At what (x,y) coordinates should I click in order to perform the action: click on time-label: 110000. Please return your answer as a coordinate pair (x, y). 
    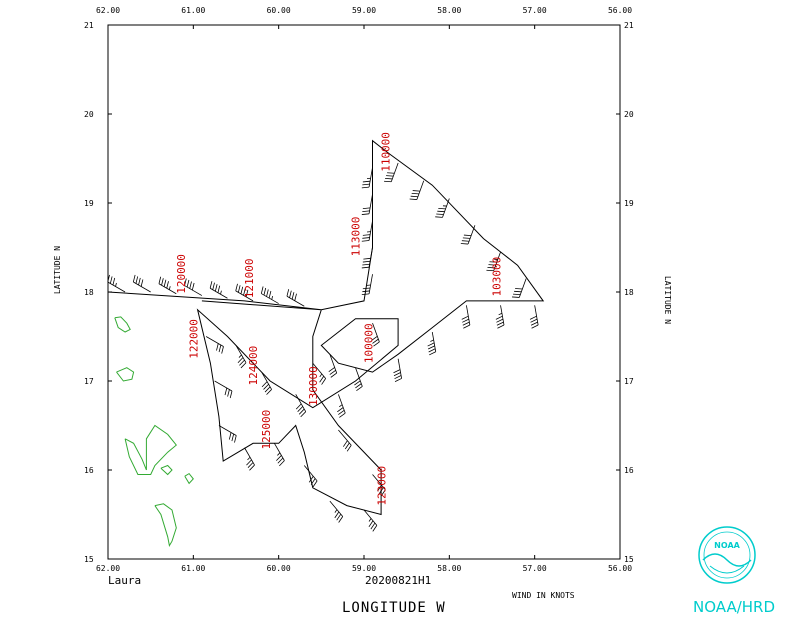
    Looking at the image, I should click on (386, 152).